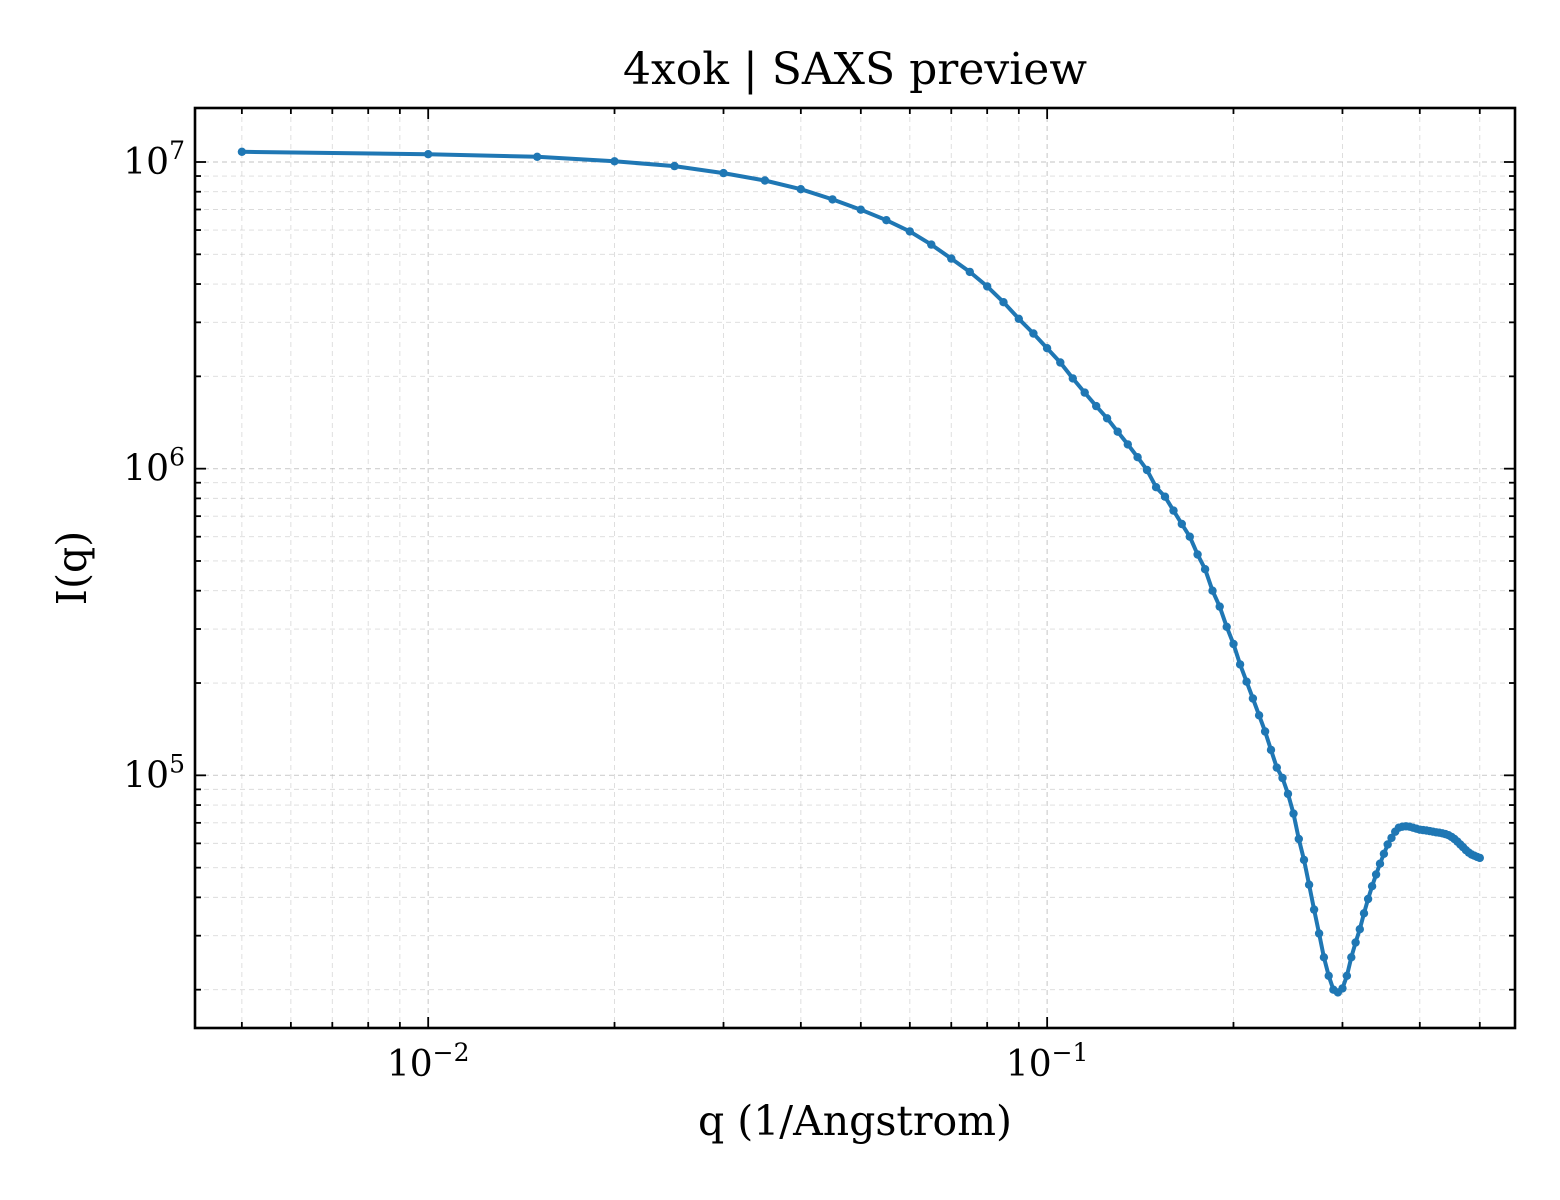  I want to click on y-tick-label: 10⁷, so click(154, 159).